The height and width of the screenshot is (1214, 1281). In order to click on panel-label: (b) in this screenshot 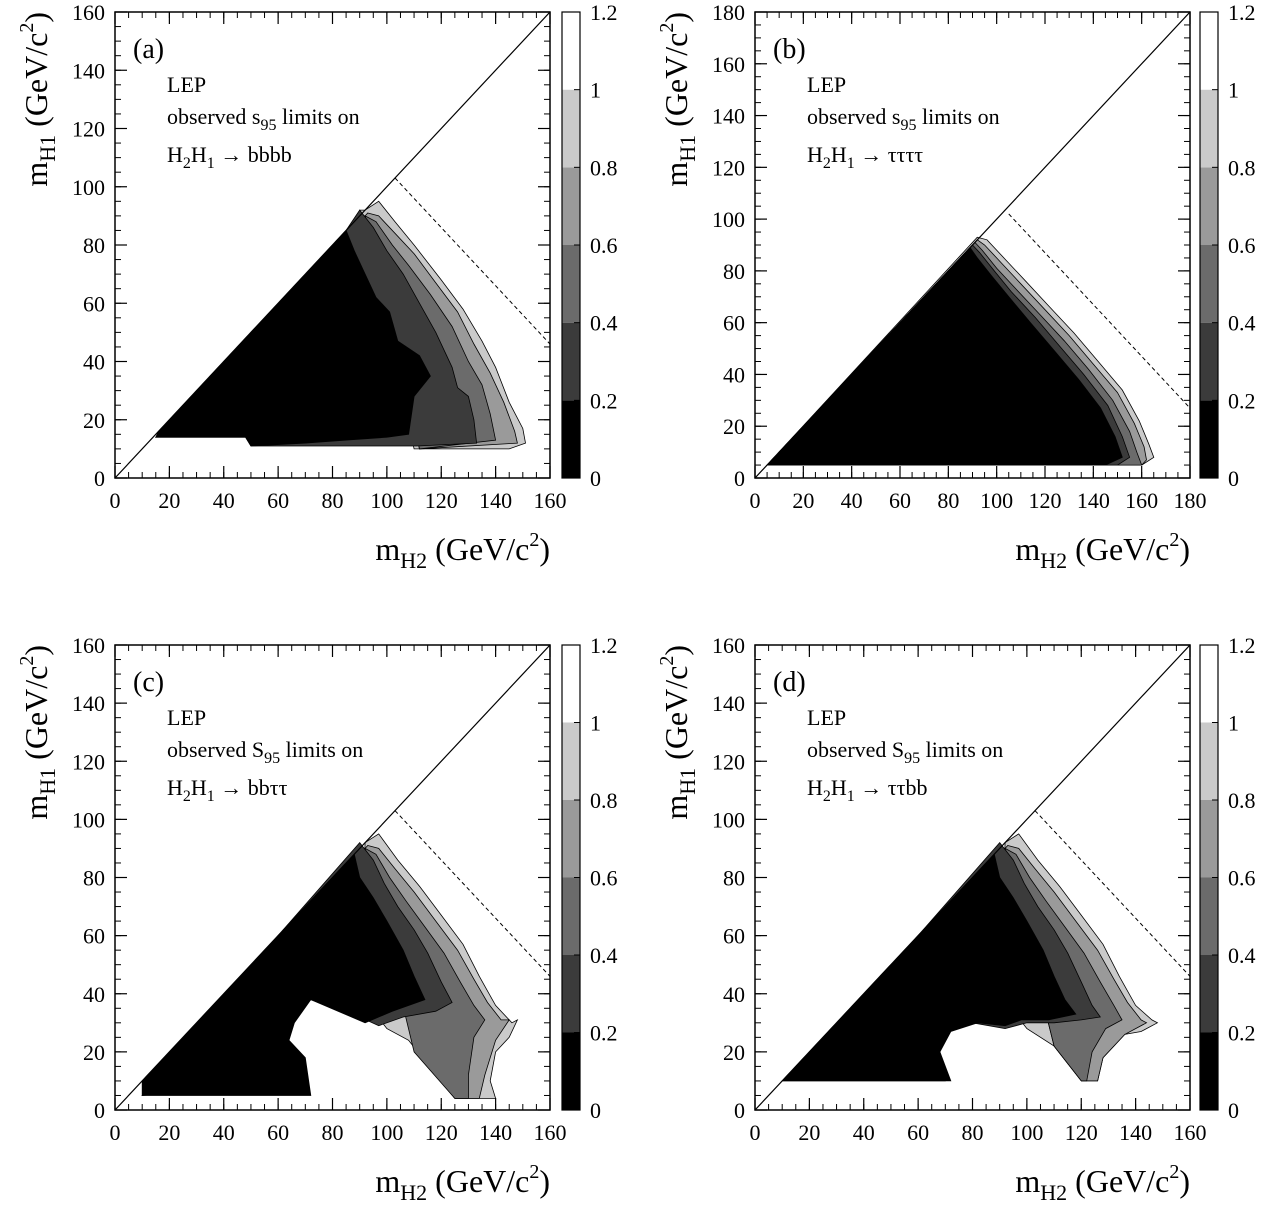, I will do `click(789, 49)`.